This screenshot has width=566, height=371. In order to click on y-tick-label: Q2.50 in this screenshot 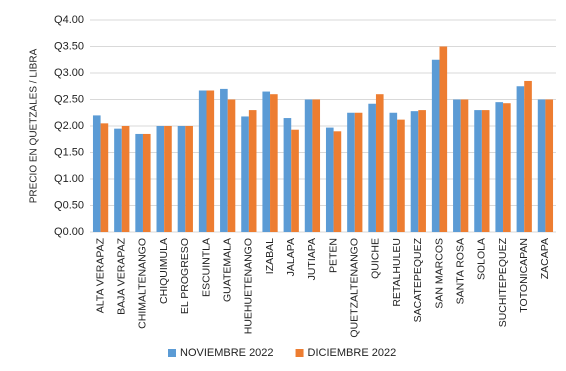, I will do `click(69, 99)`.